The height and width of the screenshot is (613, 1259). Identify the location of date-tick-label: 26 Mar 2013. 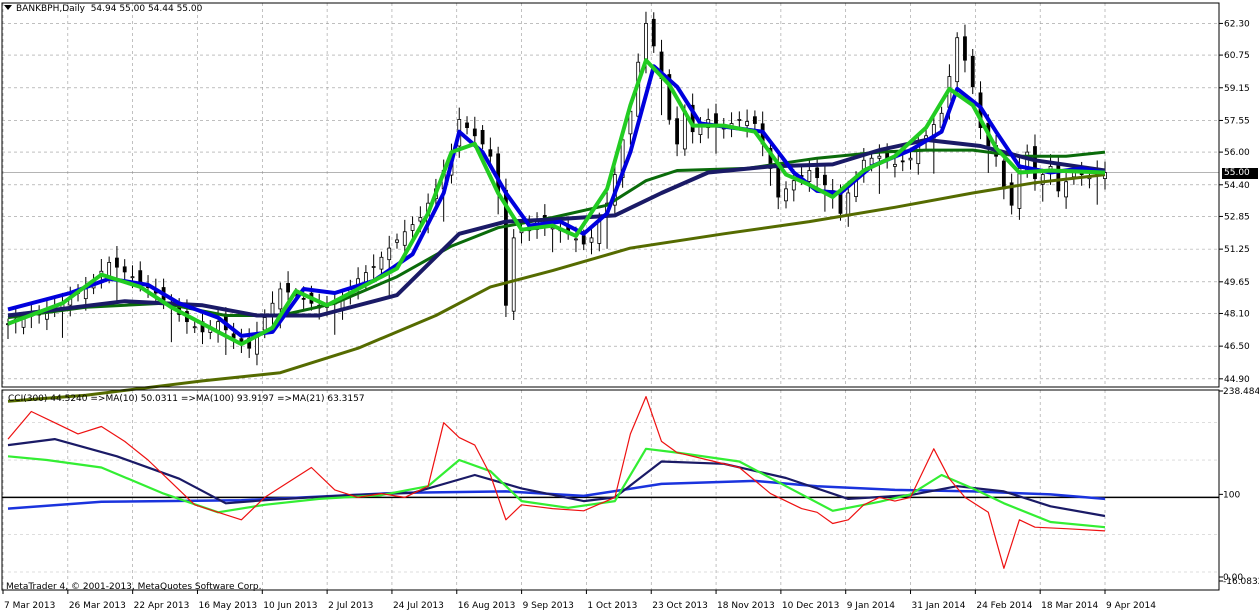
(97, 606).